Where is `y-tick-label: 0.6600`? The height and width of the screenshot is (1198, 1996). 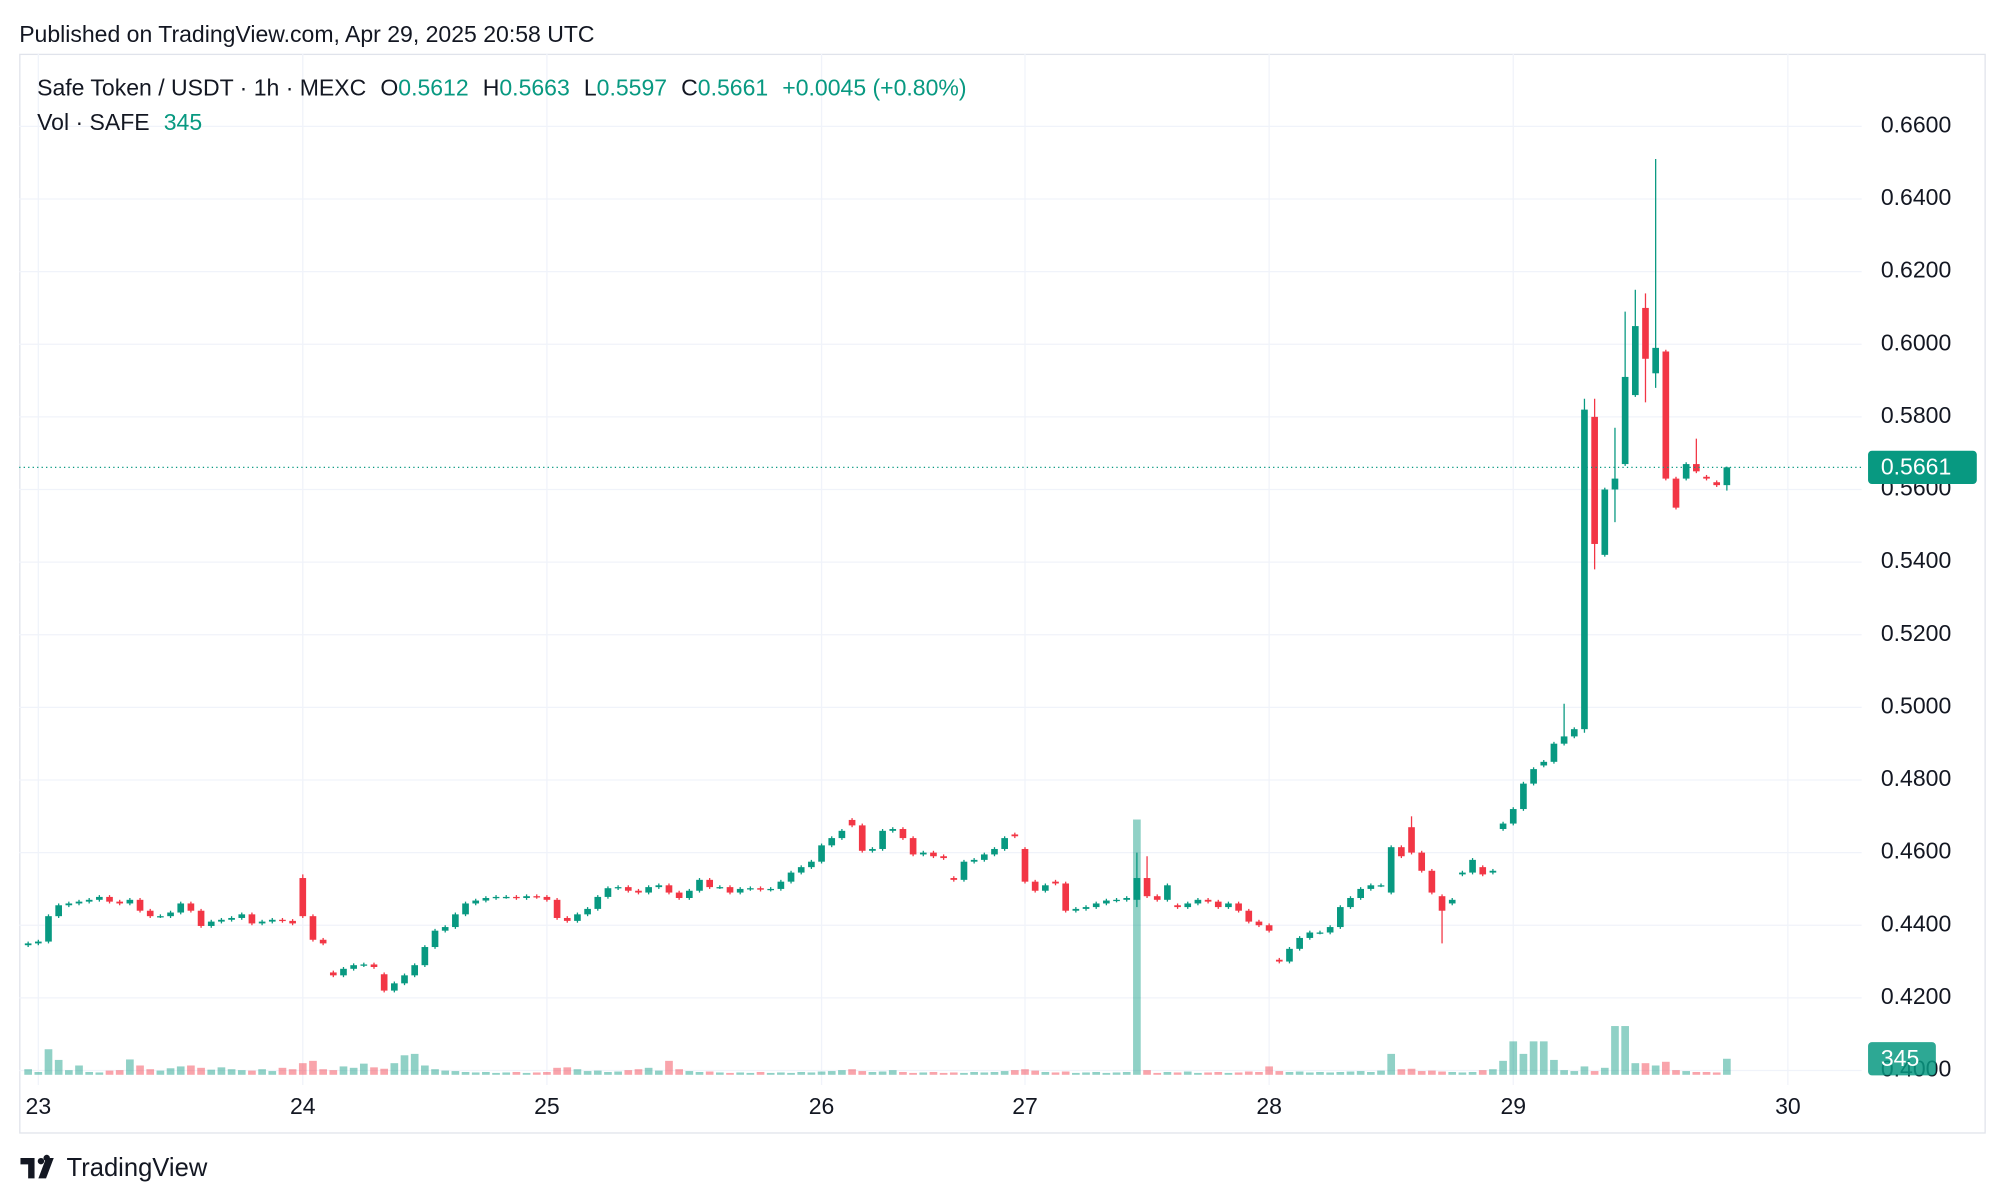
y-tick-label: 0.6600 is located at coordinates (1916, 124).